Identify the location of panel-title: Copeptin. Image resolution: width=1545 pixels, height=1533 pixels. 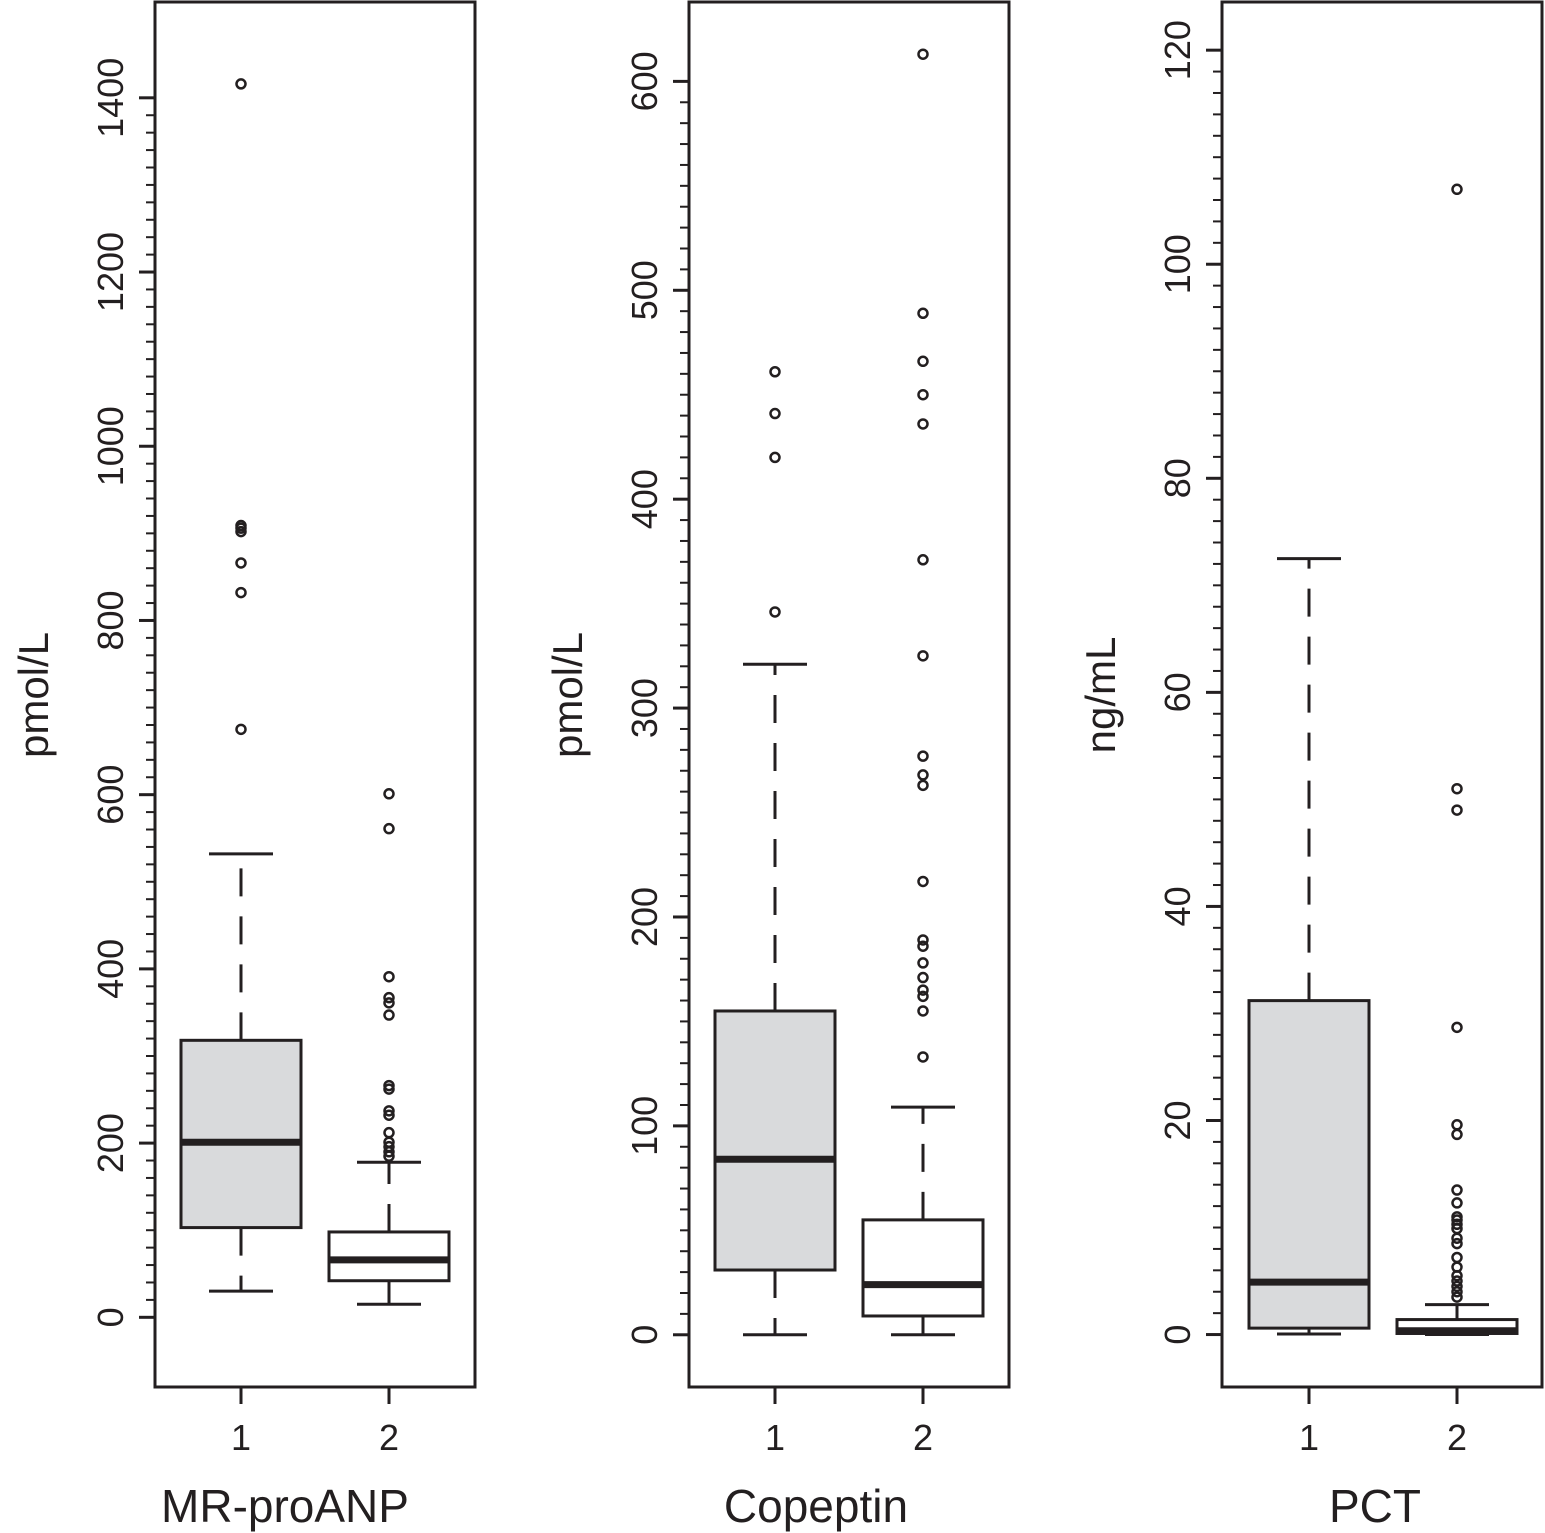
(816, 1506).